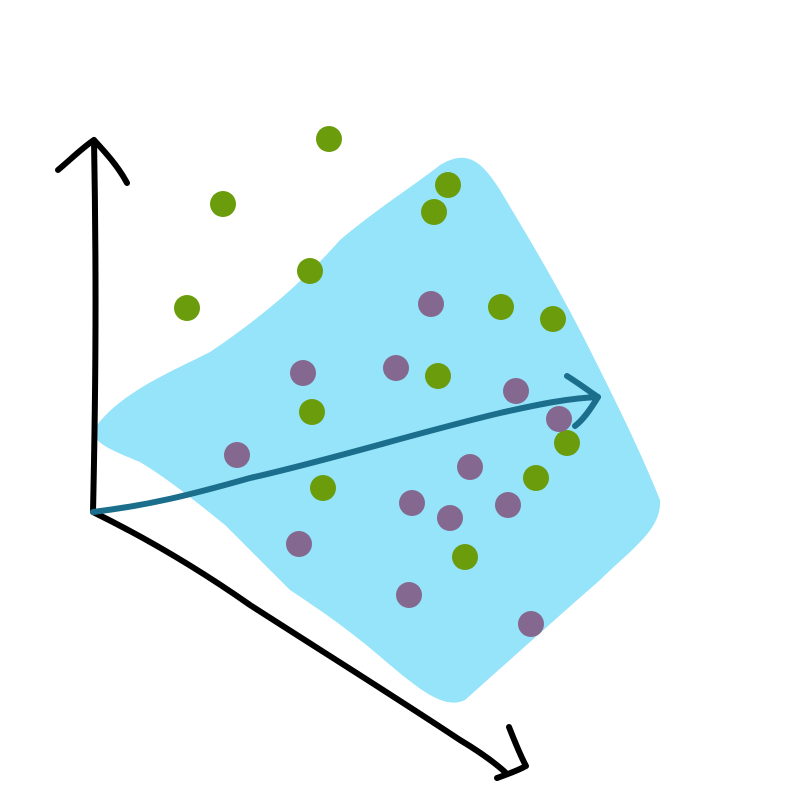  What do you see at coordinates (511, 752) in the screenshot?
I see `diagonal-axis-arrowhead` at bounding box center [511, 752].